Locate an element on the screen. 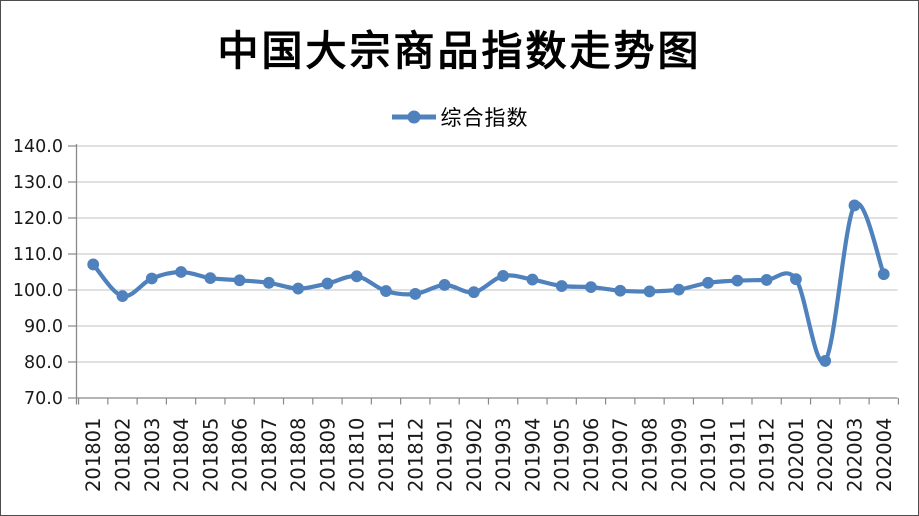 The height and width of the screenshot is (516, 919). y-tick-label: 110.0 is located at coordinates (38, 255).